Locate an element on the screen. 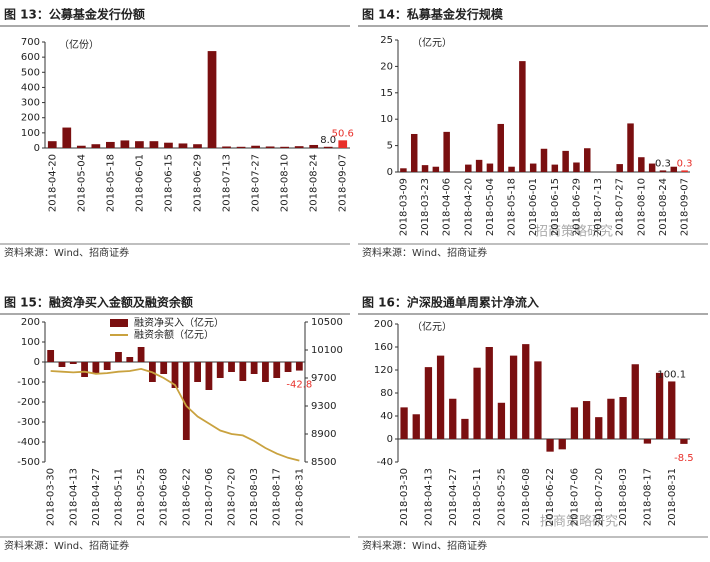 The width and height of the screenshot is (710, 562). chart-title: 图 15：融资净买入金额及融资余额 is located at coordinates (98, 302).